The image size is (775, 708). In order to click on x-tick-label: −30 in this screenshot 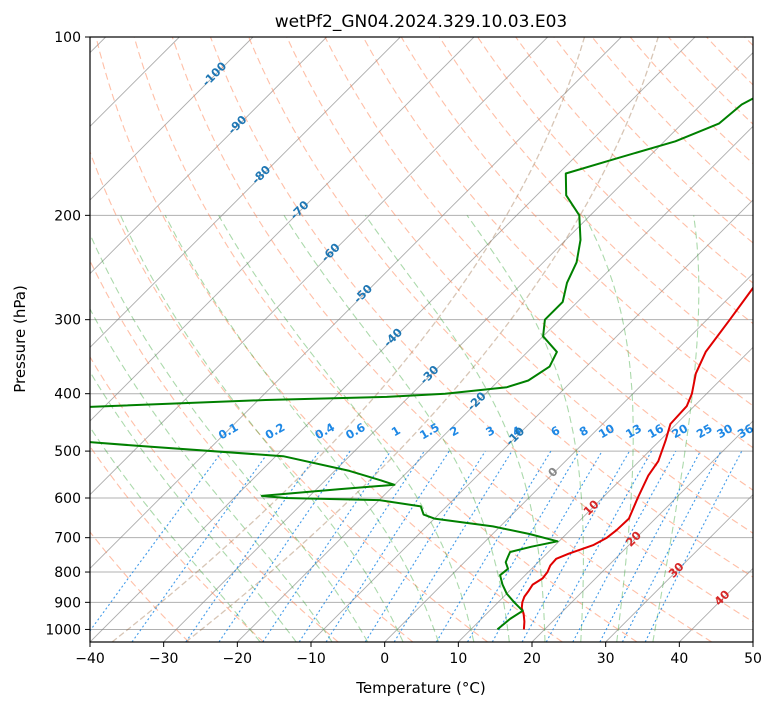, I will do `click(164, 659)`.